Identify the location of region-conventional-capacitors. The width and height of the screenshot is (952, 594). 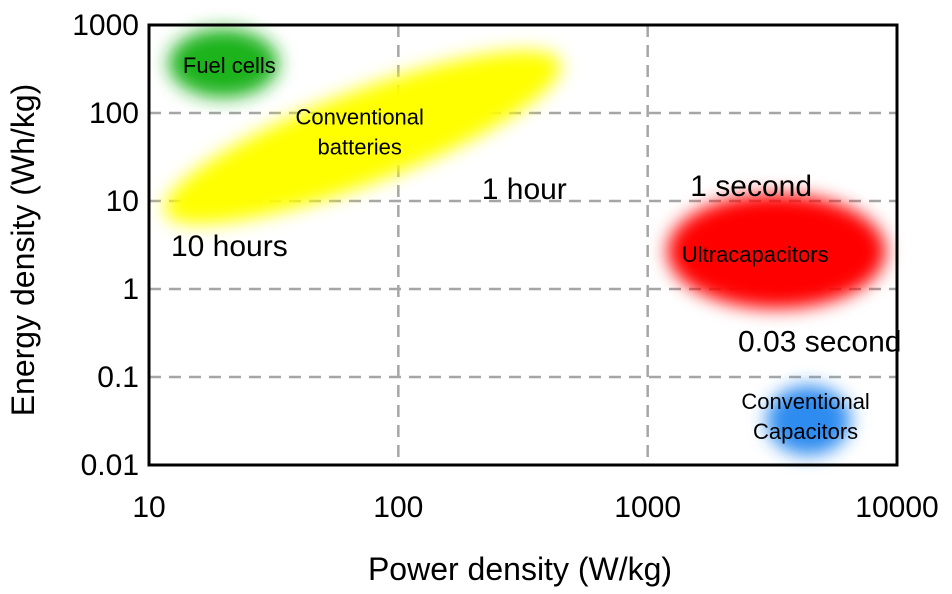
(808, 420).